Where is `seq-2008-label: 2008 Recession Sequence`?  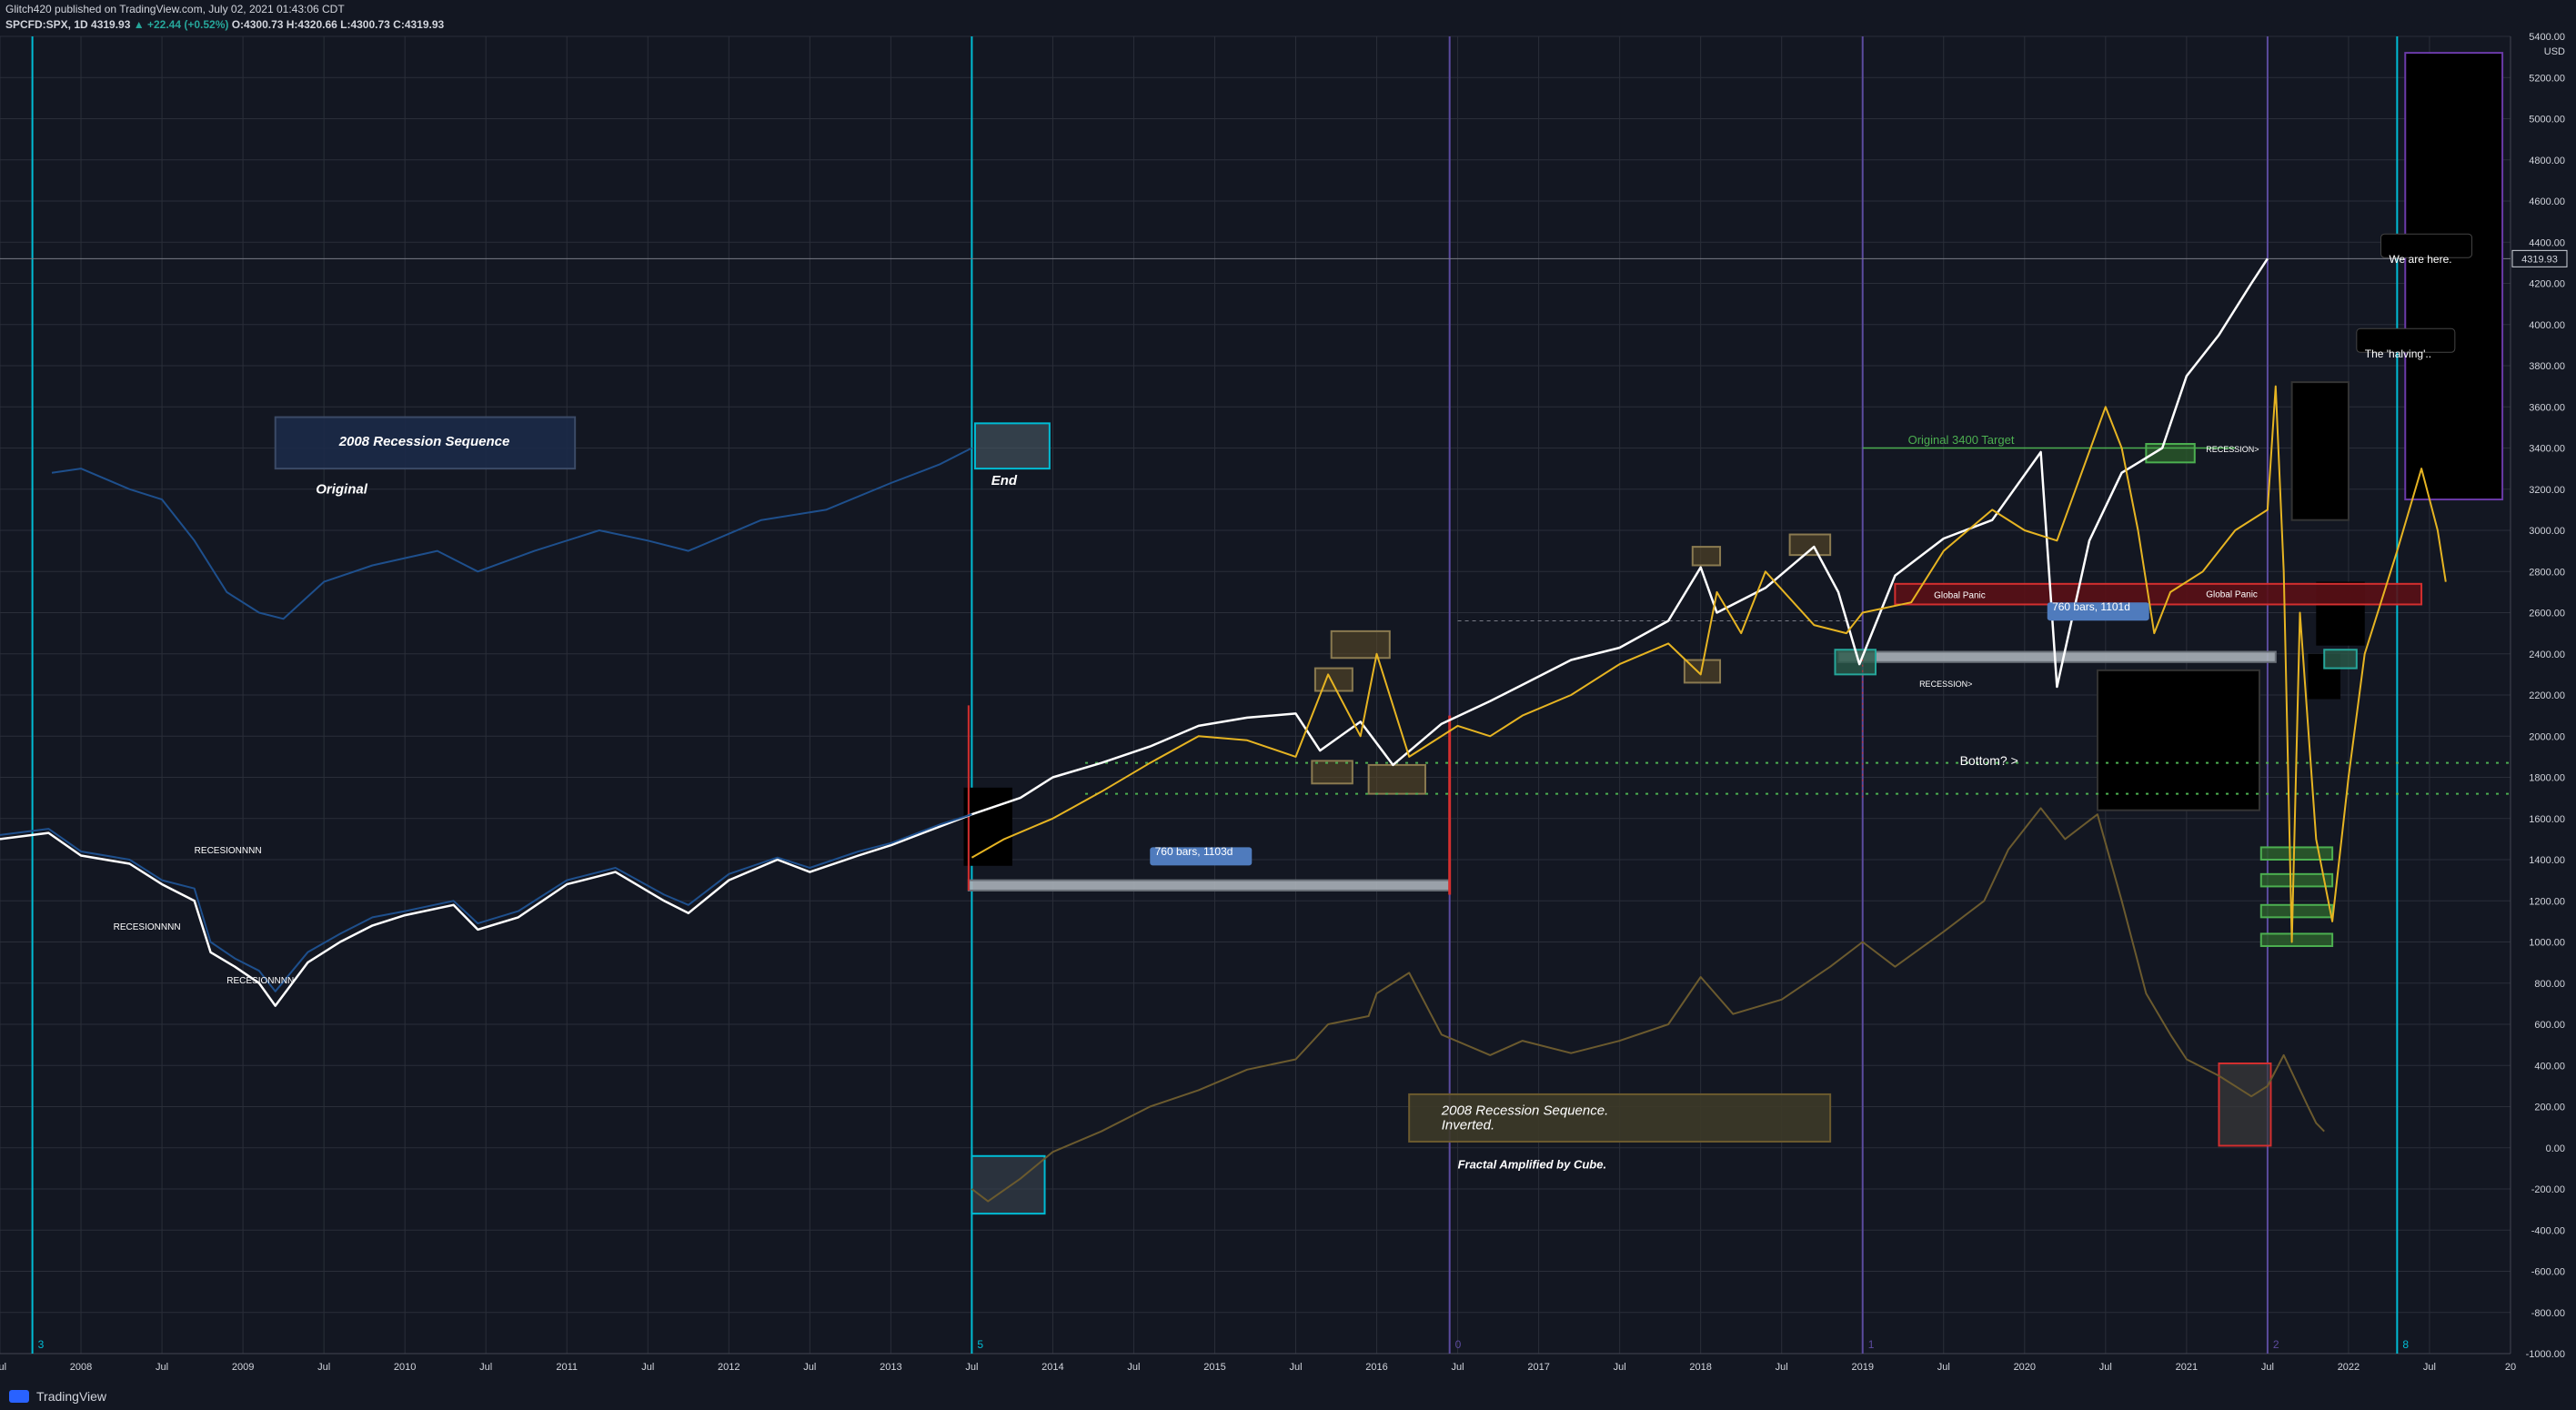
seq-2008-label: 2008 Recession Sequence is located at coordinates (424, 441).